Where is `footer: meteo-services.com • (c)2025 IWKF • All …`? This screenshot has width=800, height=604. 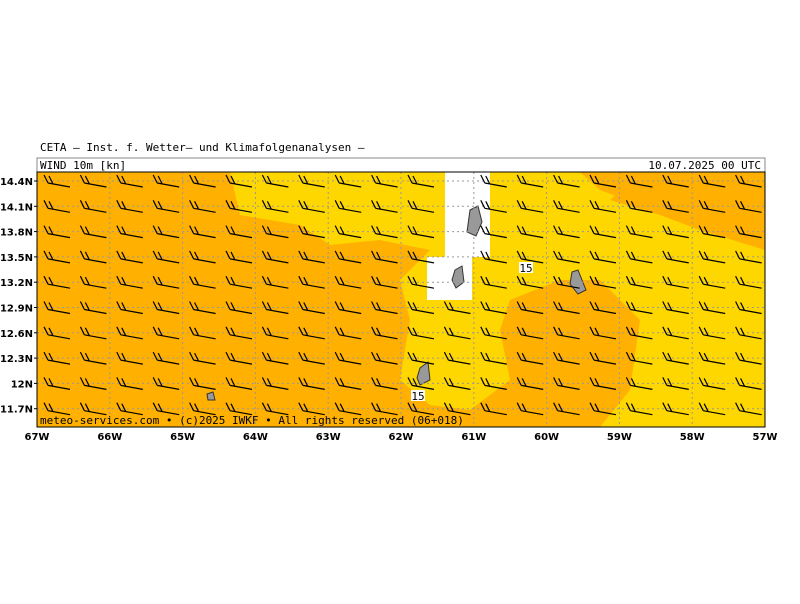 footer: meteo-services.com • (c)2025 IWKF • All … is located at coordinates (252, 420).